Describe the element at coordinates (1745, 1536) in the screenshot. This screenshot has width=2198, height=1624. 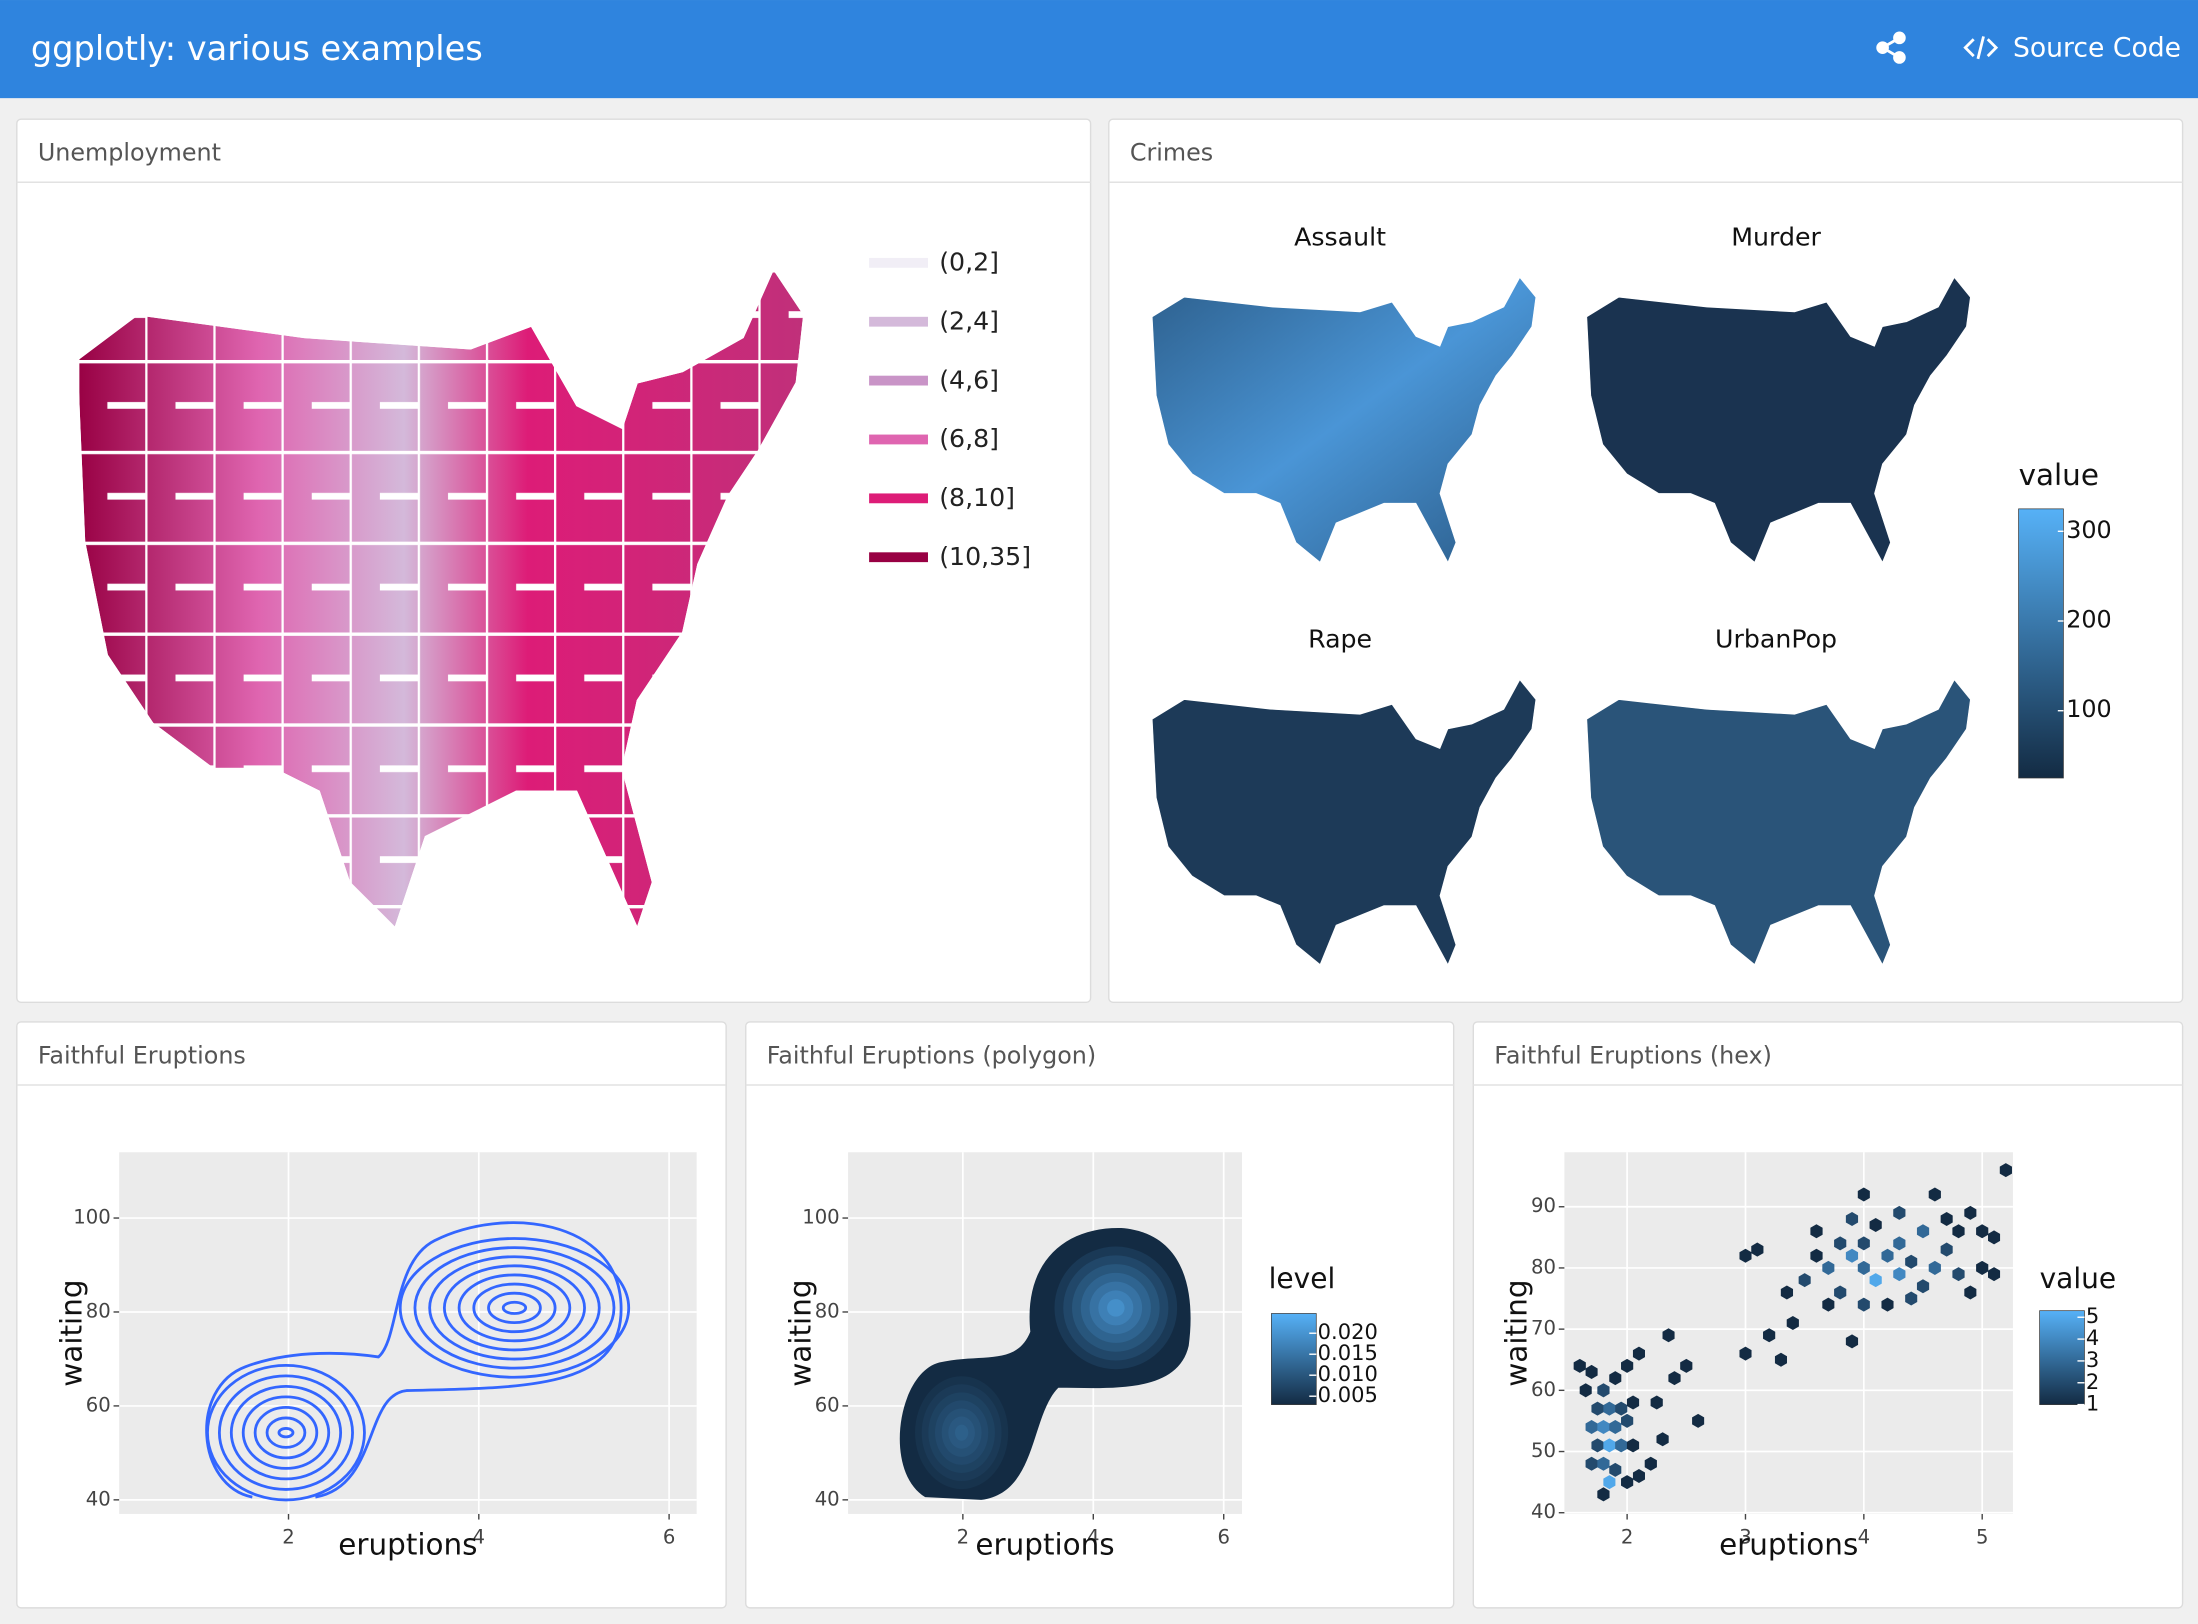
I see `x-tick-label: 3` at that location.